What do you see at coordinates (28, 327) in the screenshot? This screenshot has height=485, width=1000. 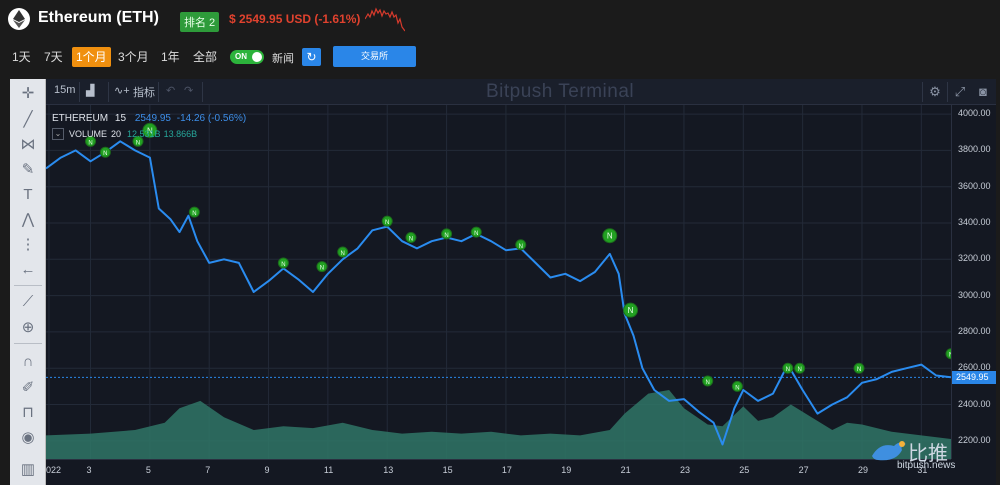 I see `zoom-icon: ⊕` at bounding box center [28, 327].